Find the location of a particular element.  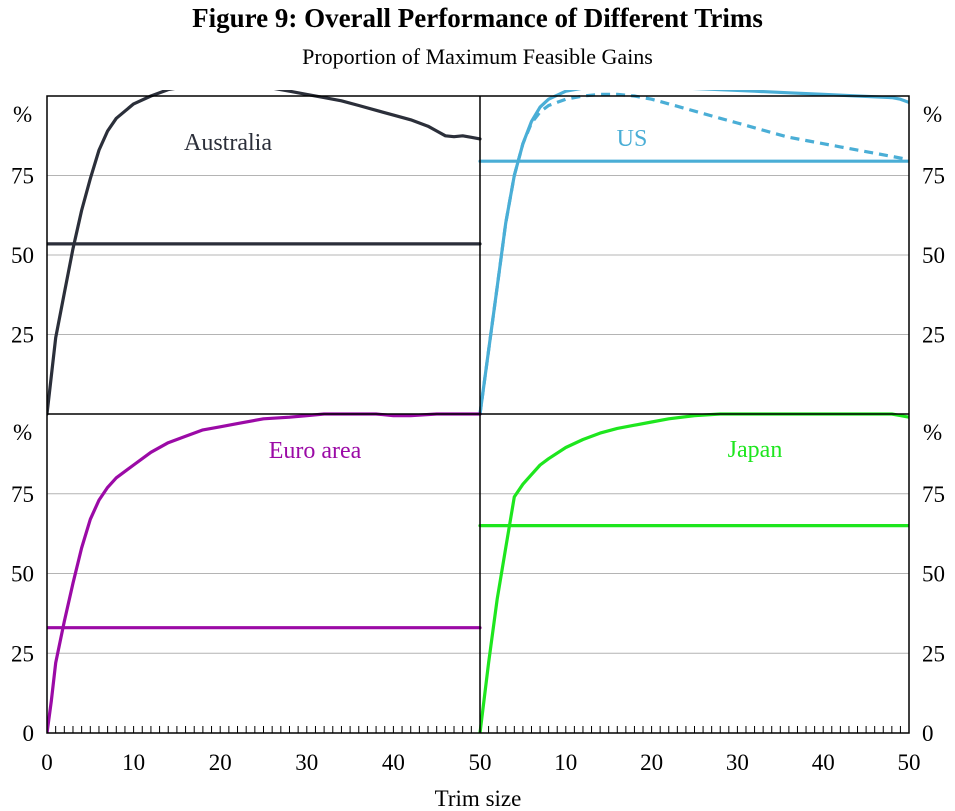

panel-label-euro-area: Euro area is located at coordinates (315, 451).